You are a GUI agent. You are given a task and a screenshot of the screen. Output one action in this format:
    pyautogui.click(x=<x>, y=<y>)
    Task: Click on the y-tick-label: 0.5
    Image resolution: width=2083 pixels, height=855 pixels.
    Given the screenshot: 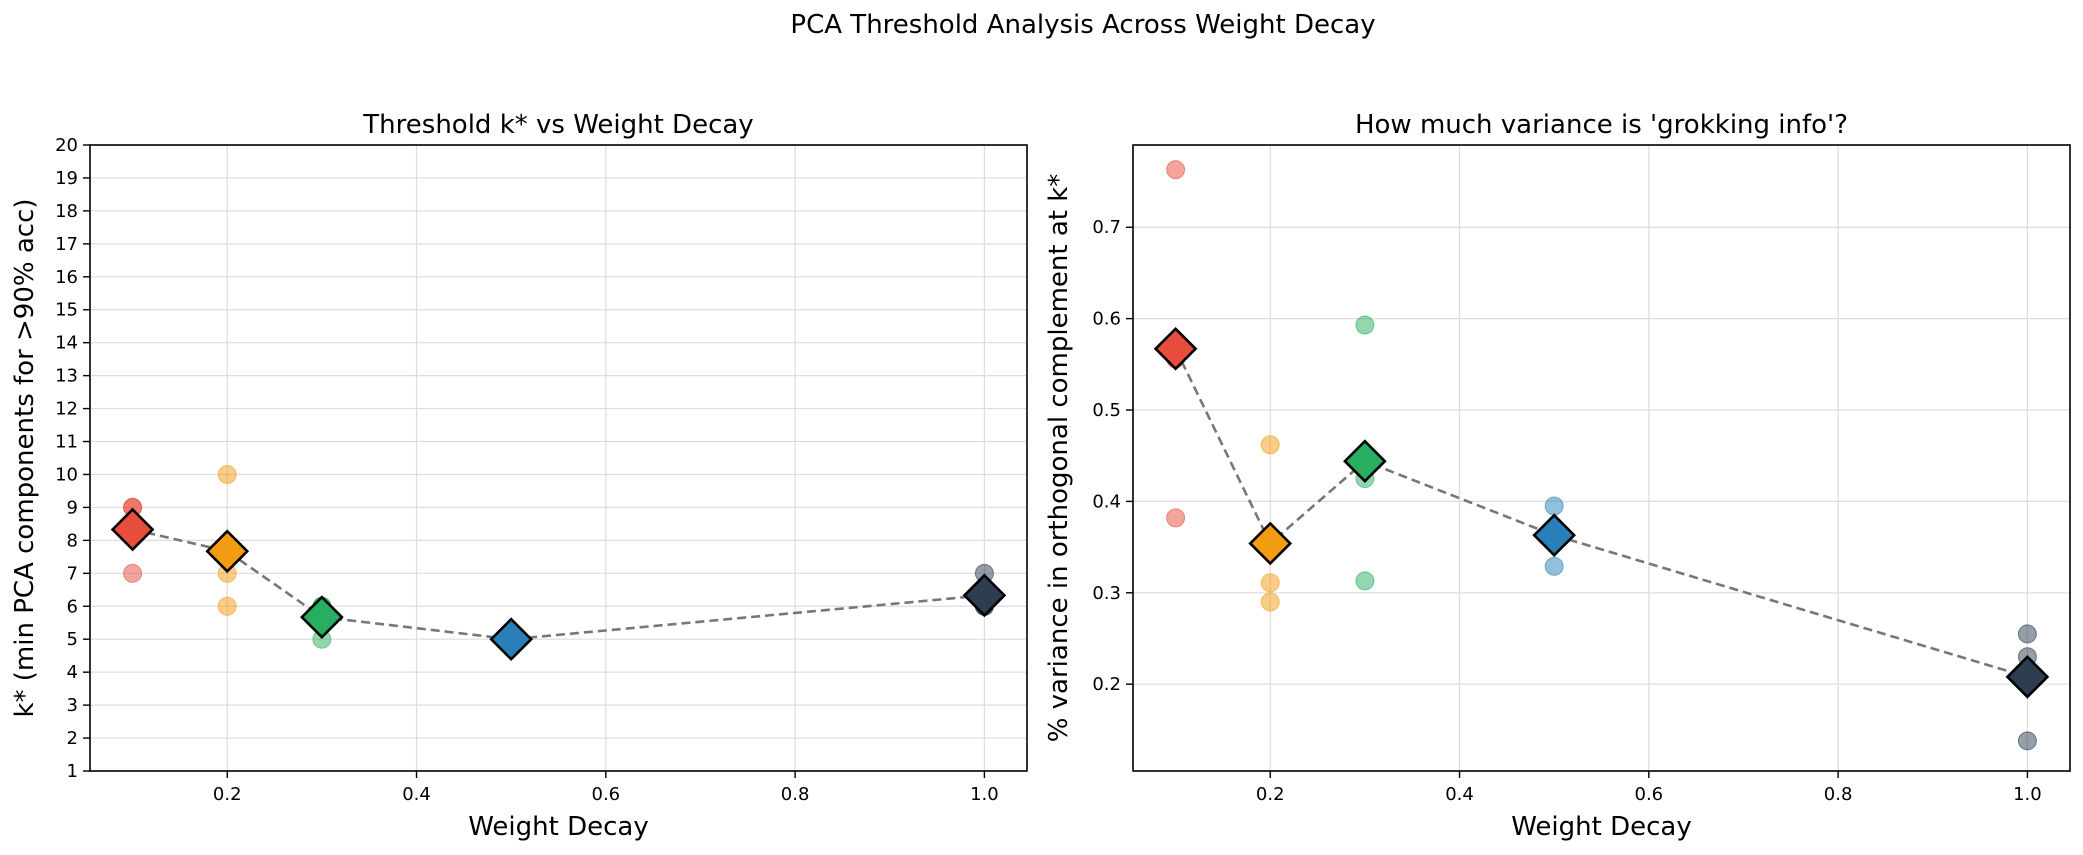 What is the action you would take?
    pyautogui.click(x=1106, y=410)
    